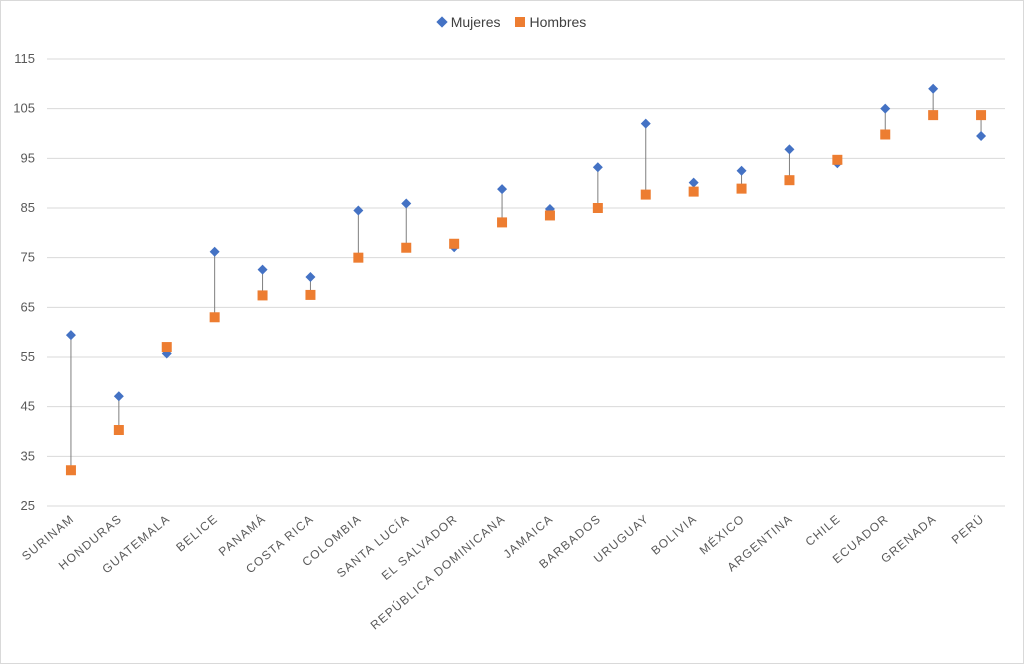 The width and height of the screenshot is (1024, 664). Describe the element at coordinates (28, 505) in the screenshot. I see `y-tick-label: 25` at that location.